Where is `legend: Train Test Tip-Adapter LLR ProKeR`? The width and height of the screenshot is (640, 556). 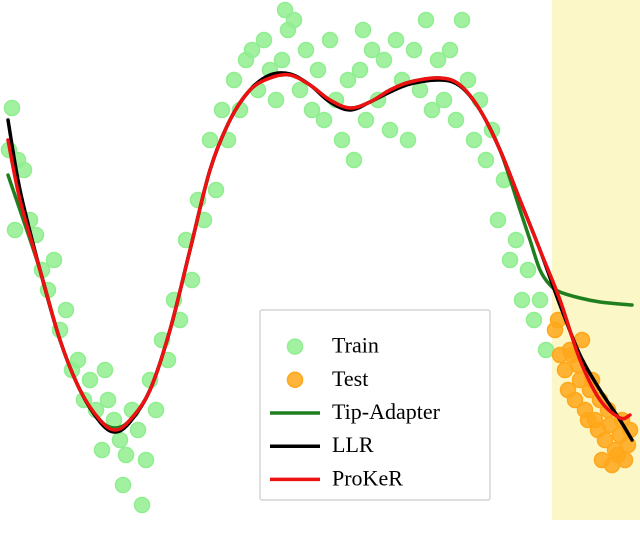
legend: Train Test Tip-Adapter LLR ProKeR is located at coordinates (375, 405).